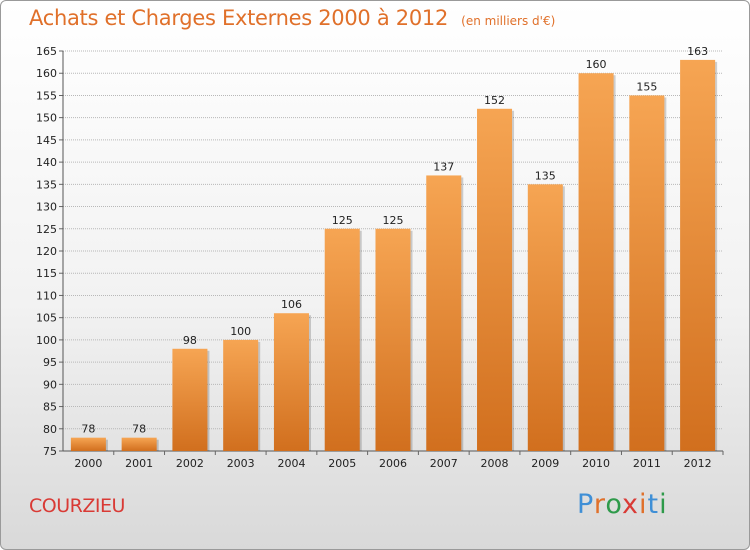  I want to click on y-tick-label: 150, so click(46, 118).